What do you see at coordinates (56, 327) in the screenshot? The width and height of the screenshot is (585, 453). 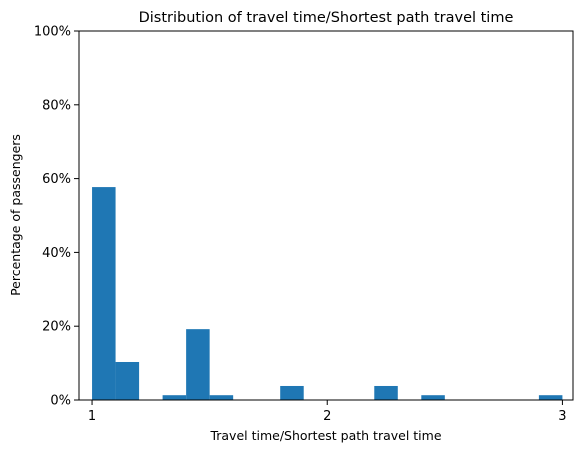 I see `y-tick-label: 20%` at bounding box center [56, 327].